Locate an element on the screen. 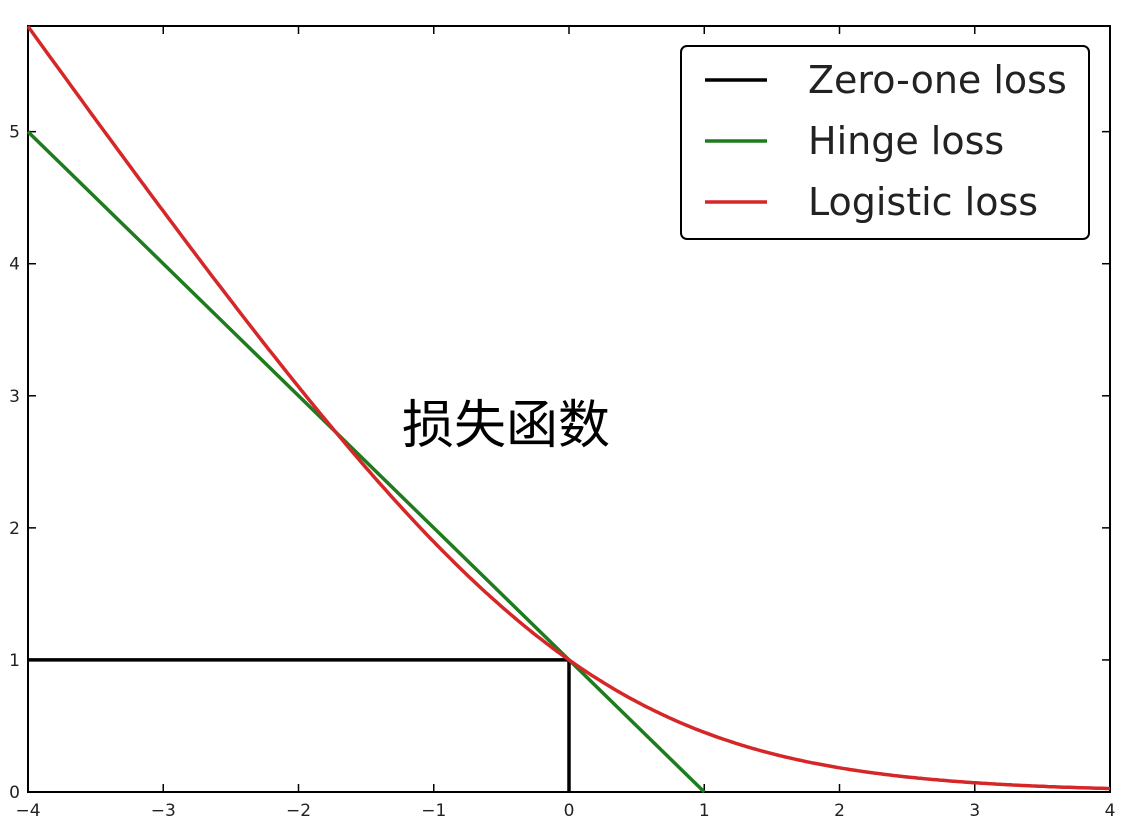 The width and height of the screenshot is (1132, 832). x-tick-label: −4 is located at coordinates (27, 811).